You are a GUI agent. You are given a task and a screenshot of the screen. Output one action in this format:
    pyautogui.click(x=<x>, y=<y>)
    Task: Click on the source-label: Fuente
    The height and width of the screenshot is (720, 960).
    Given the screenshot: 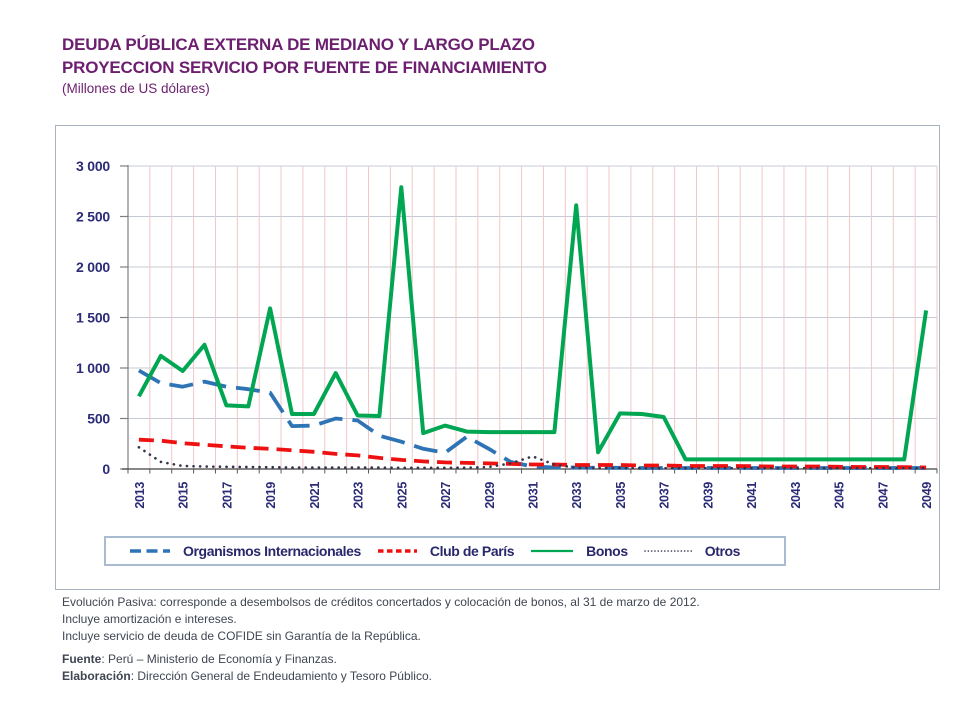 What is the action you would take?
    pyautogui.click(x=82, y=659)
    